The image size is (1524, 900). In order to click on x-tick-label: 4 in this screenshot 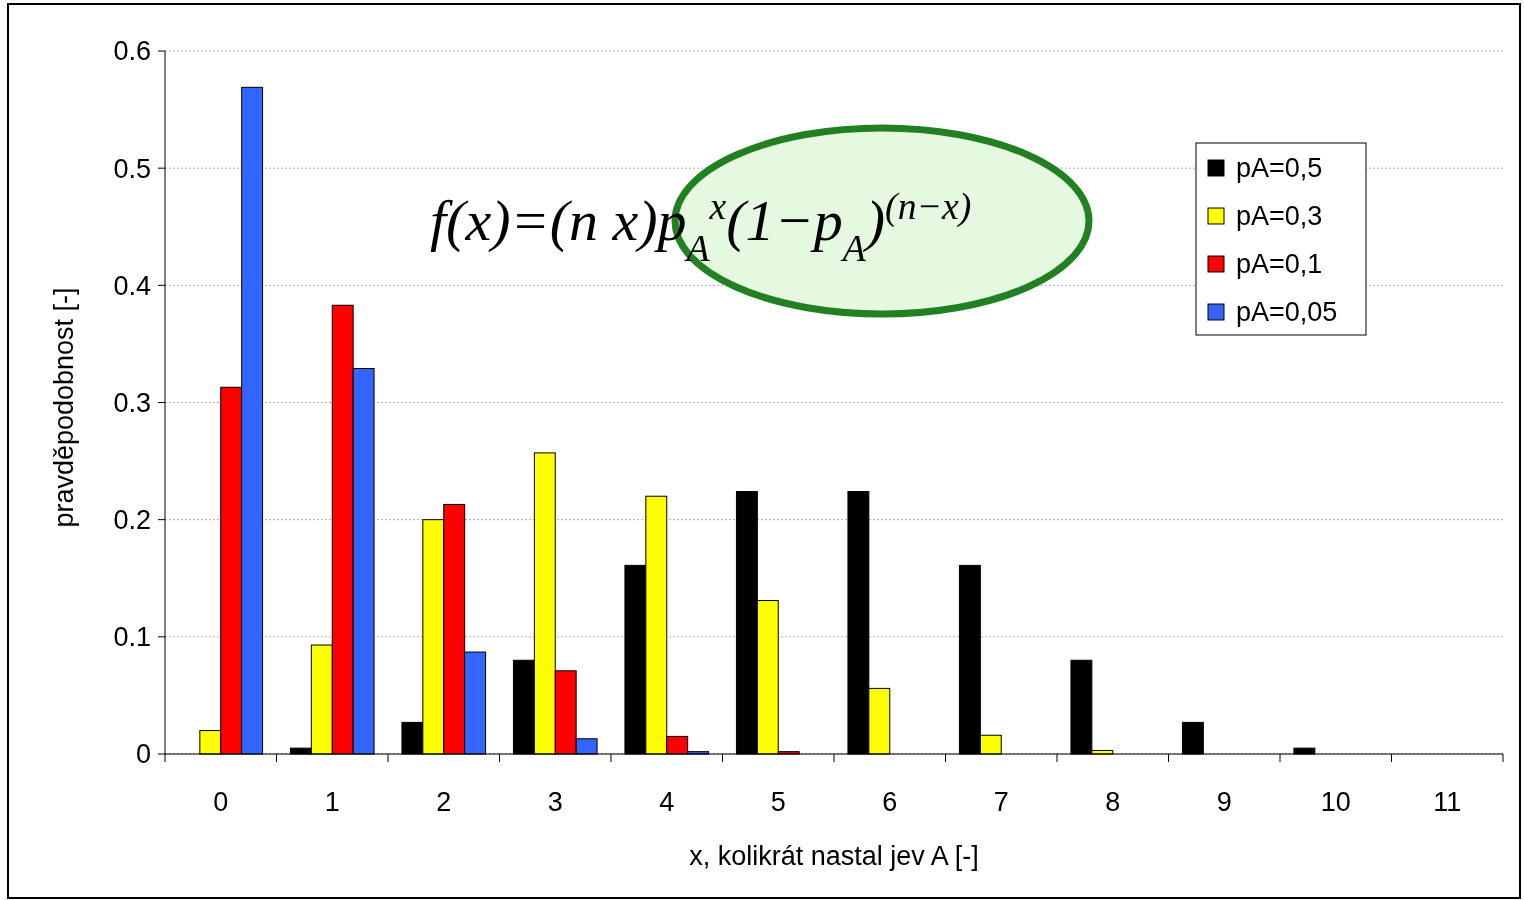, I will do `click(667, 802)`.